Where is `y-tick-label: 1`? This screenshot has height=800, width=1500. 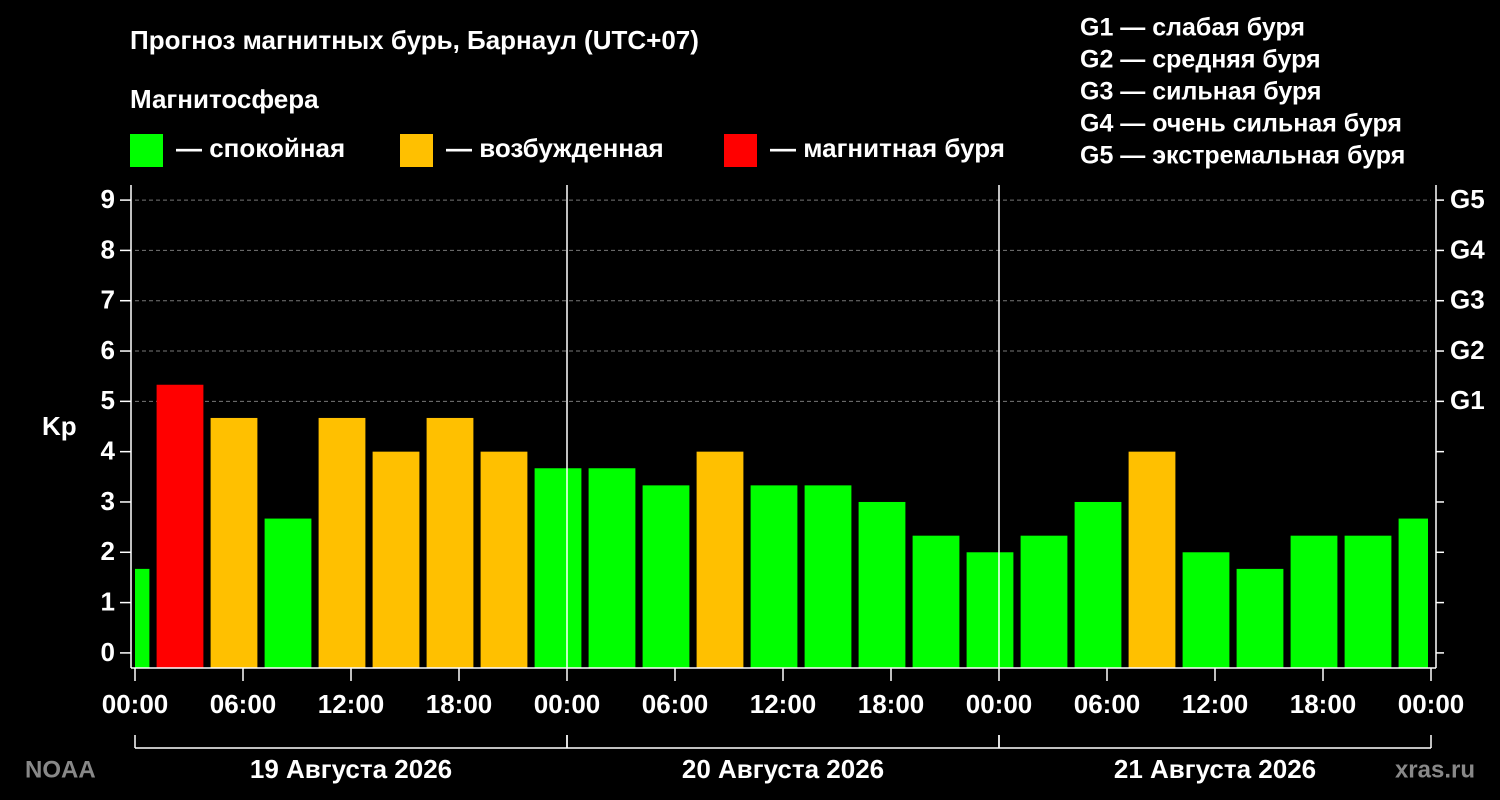 y-tick-label: 1 is located at coordinates (108, 601).